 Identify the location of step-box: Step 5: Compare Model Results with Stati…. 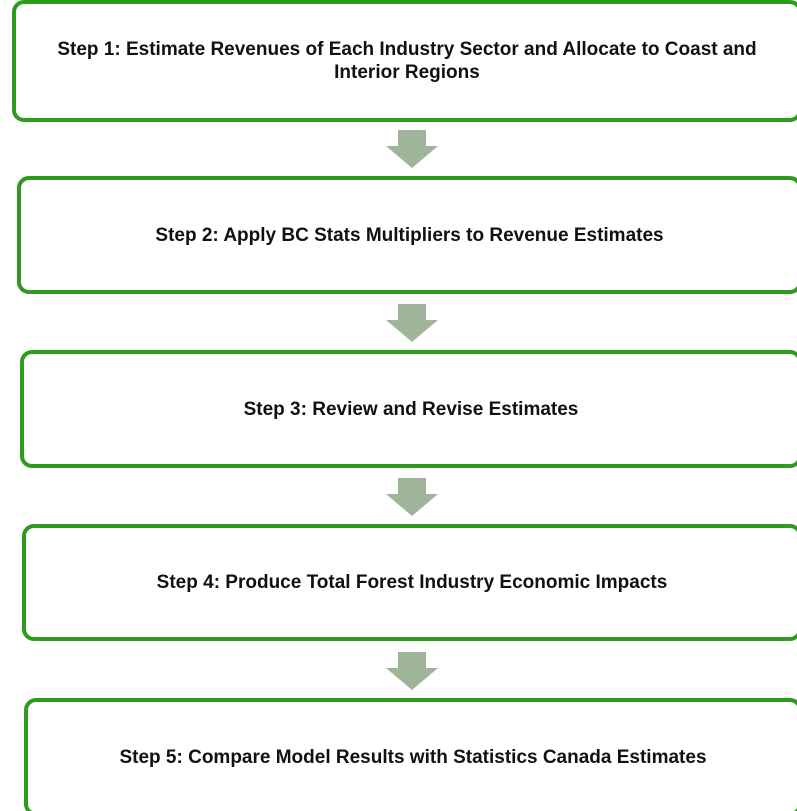
(410, 754).